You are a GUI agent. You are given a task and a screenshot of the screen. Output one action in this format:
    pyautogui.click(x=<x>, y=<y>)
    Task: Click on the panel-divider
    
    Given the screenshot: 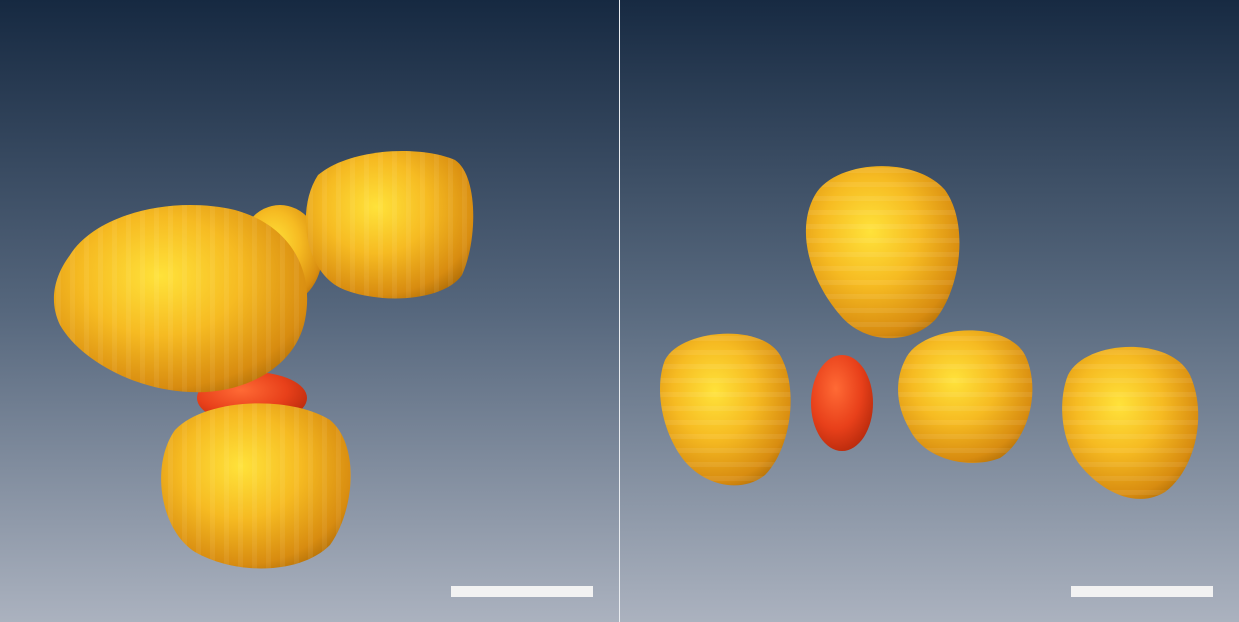 What is the action you would take?
    pyautogui.click(x=619, y=311)
    